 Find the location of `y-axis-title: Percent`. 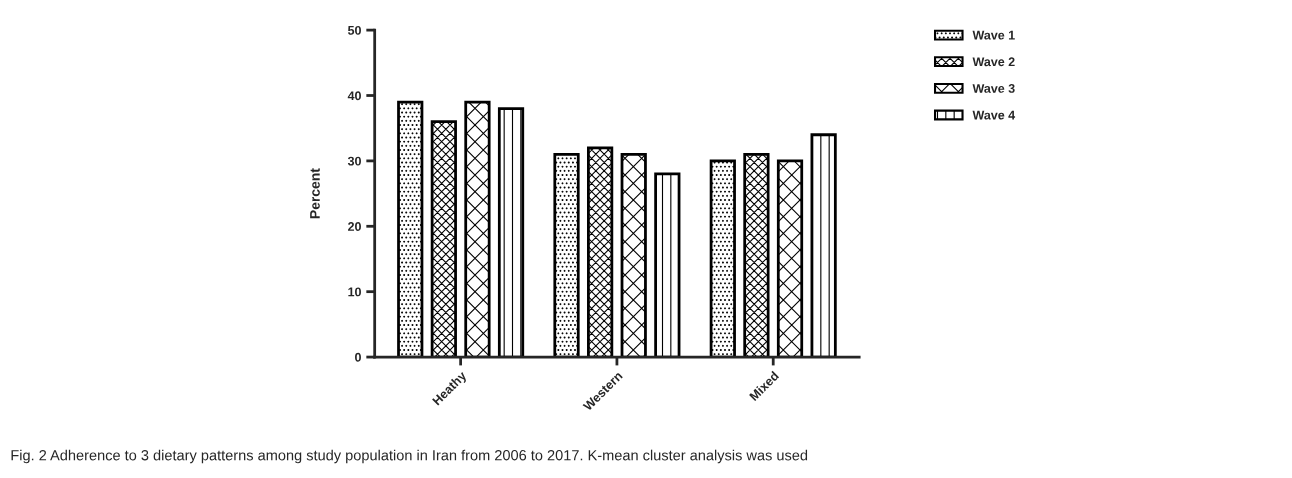

y-axis-title: Percent is located at coordinates (315, 193).